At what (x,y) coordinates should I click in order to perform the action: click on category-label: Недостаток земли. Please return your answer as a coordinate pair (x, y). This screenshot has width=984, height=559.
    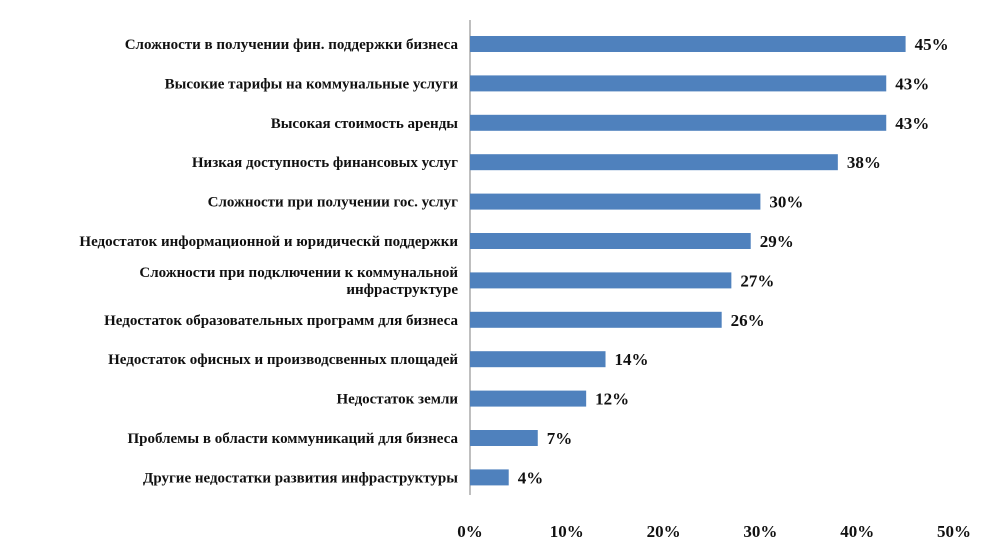
    Looking at the image, I should click on (397, 400).